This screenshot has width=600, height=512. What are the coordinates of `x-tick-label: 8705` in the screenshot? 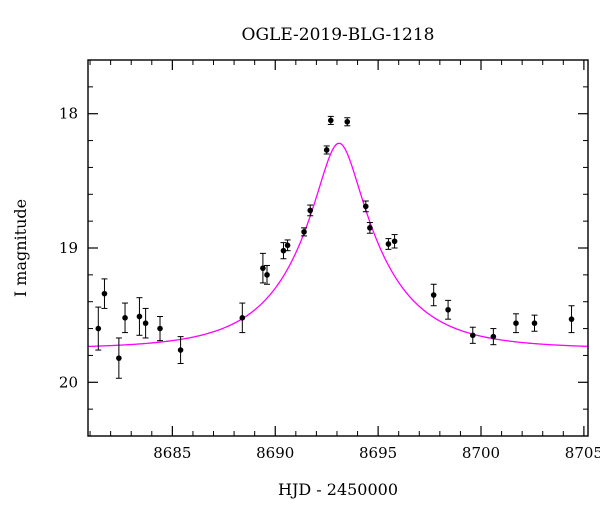 It's located at (582, 453).